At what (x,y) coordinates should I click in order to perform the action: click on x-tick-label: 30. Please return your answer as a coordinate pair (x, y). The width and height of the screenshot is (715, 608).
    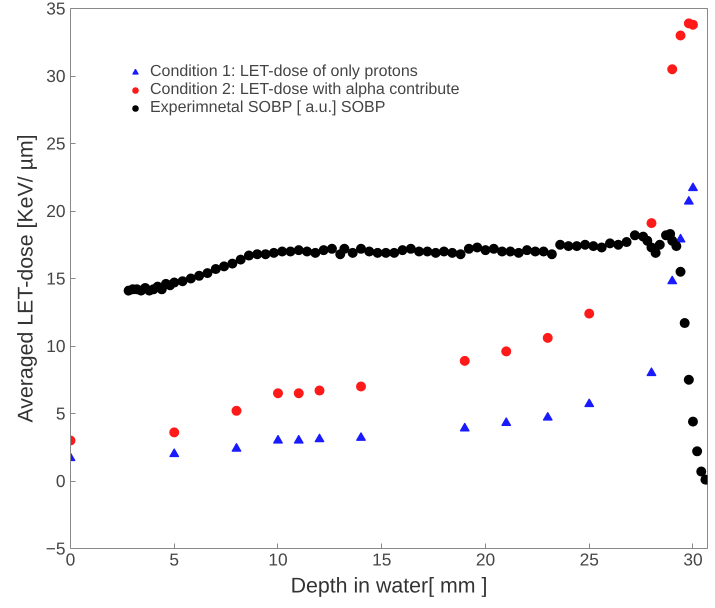
    Looking at the image, I should click on (693, 560).